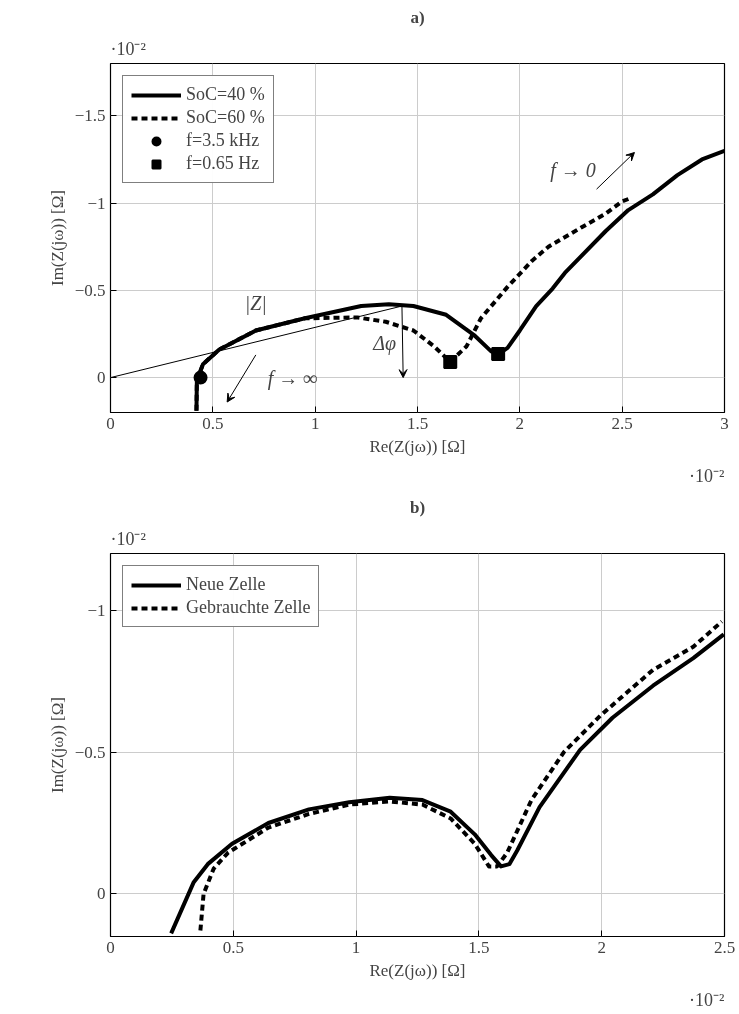 The width and height of the screenshot is (739, 1014). Describe the element at coordinates (223, 163) in the screenshot. I see `legend-label: f=0.65 Hz` at that location.